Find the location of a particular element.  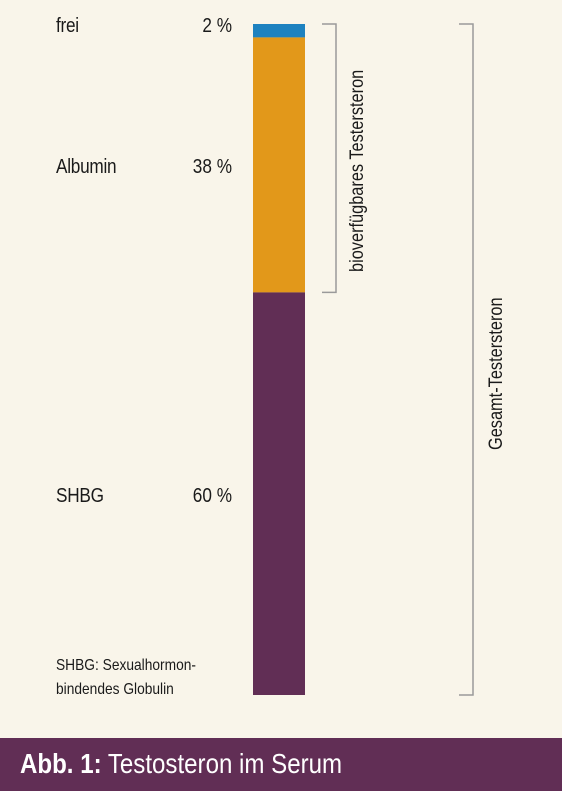

footnote-line-2: bindendes Globulin is located at coordinates (115, 689).